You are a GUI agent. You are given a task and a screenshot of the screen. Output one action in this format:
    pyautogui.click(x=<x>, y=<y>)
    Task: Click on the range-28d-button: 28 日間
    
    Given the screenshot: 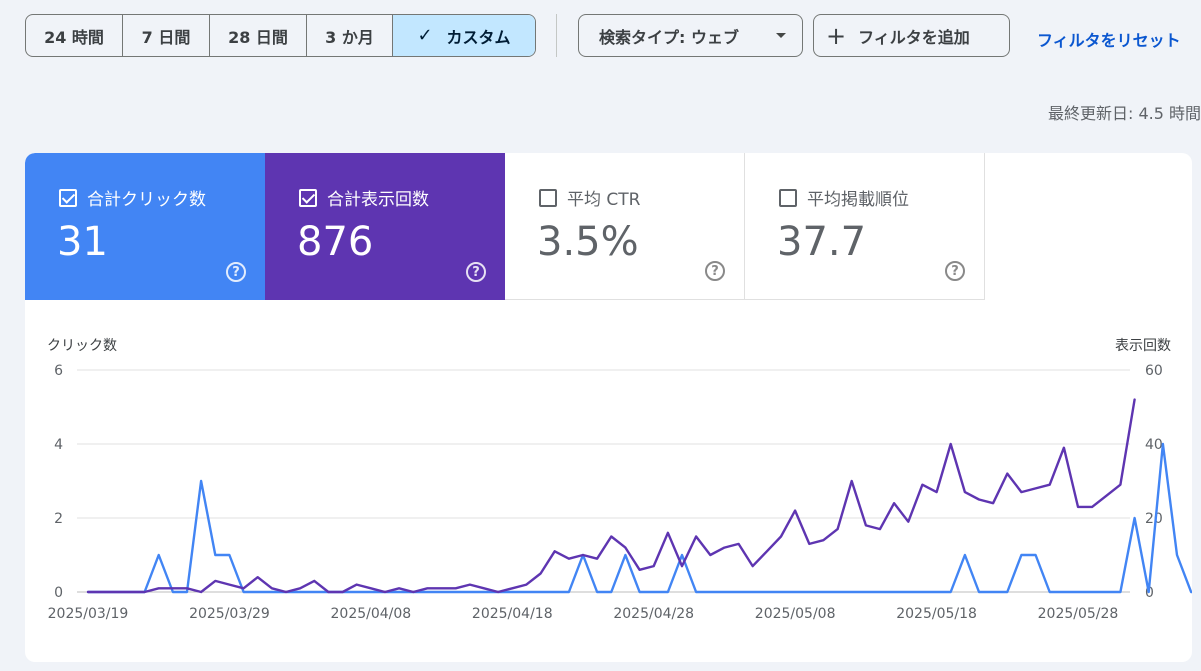 What is the action you would take?
    pyautogui.click(x=258, y=35)
    